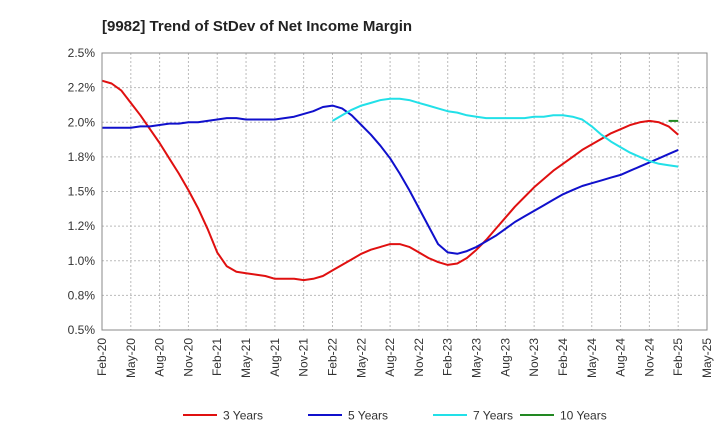  I want to click on y-axis: 0.5% 0.8% 1.0% 1.2% 1.5% 1.8% 2.0% 2.2% 2.5%, so click(82, 191).